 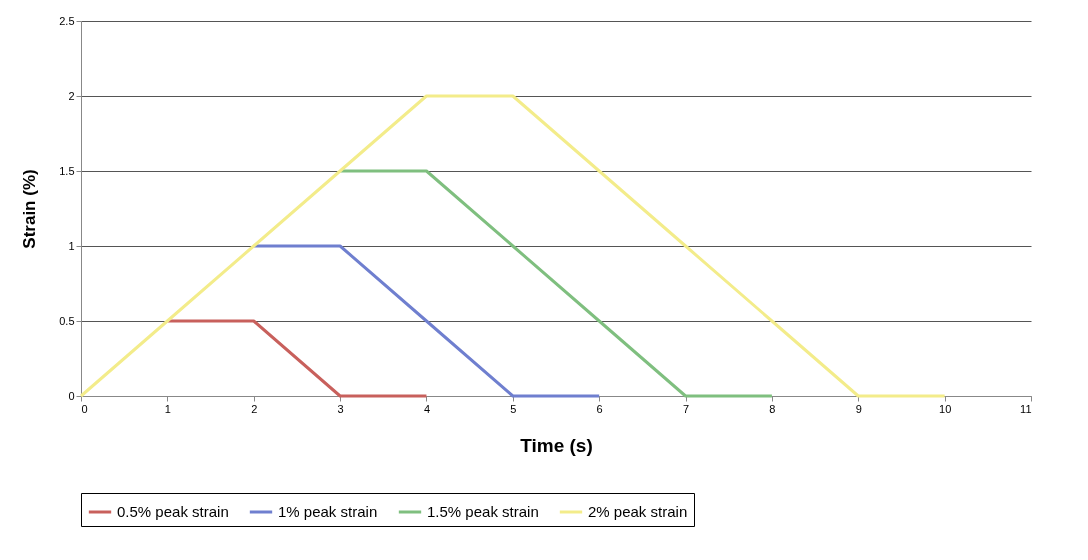 I want to click on legend-label: 1.5% peak strain, so click(x=483, y=511).